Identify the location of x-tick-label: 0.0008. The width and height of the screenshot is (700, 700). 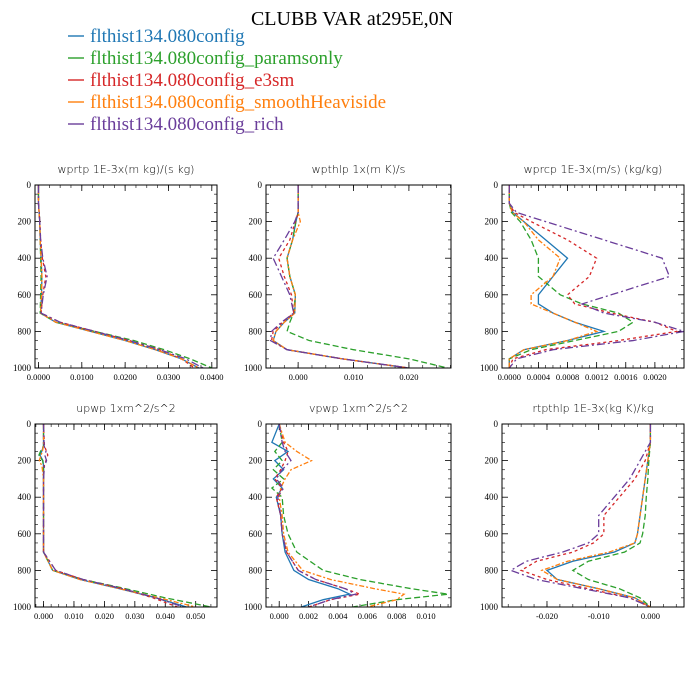
(567, 377).